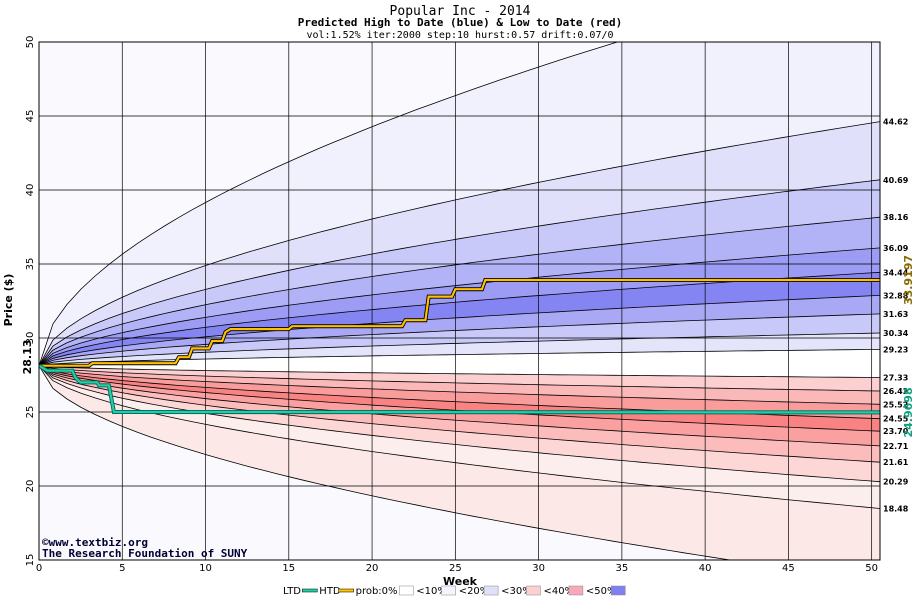 Image resolution: width=920 pixels, height=600 pixels. Describe the element at coordinates (895, 349) in the screenshot. I see `quantile-label: 29.23` at that location.